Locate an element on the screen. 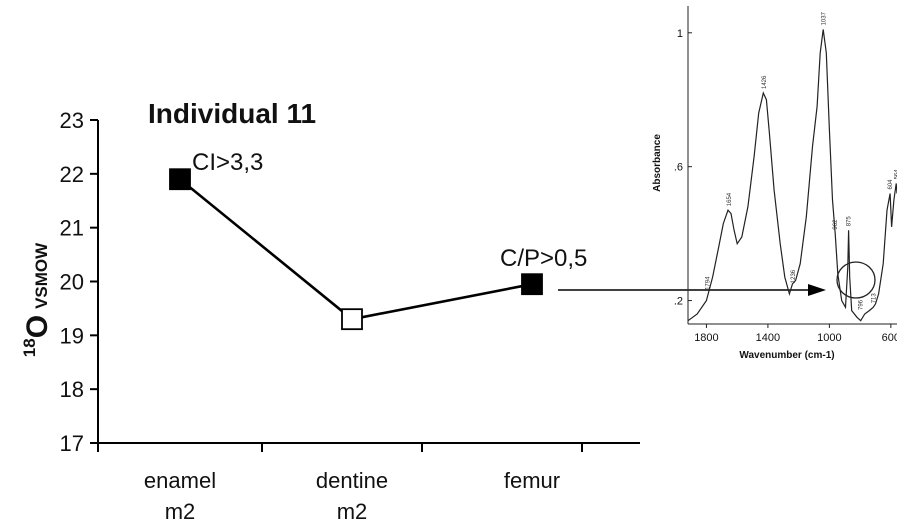 The image size is (897, 524). point-annotation: CI>3,3 is located at coordinates (227, 162).